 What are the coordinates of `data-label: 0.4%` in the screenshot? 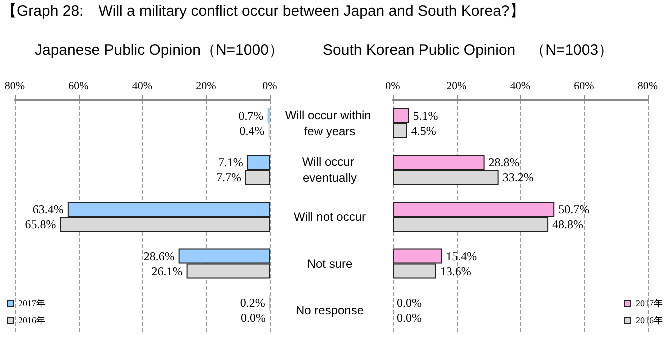 It's located at (252, 131).